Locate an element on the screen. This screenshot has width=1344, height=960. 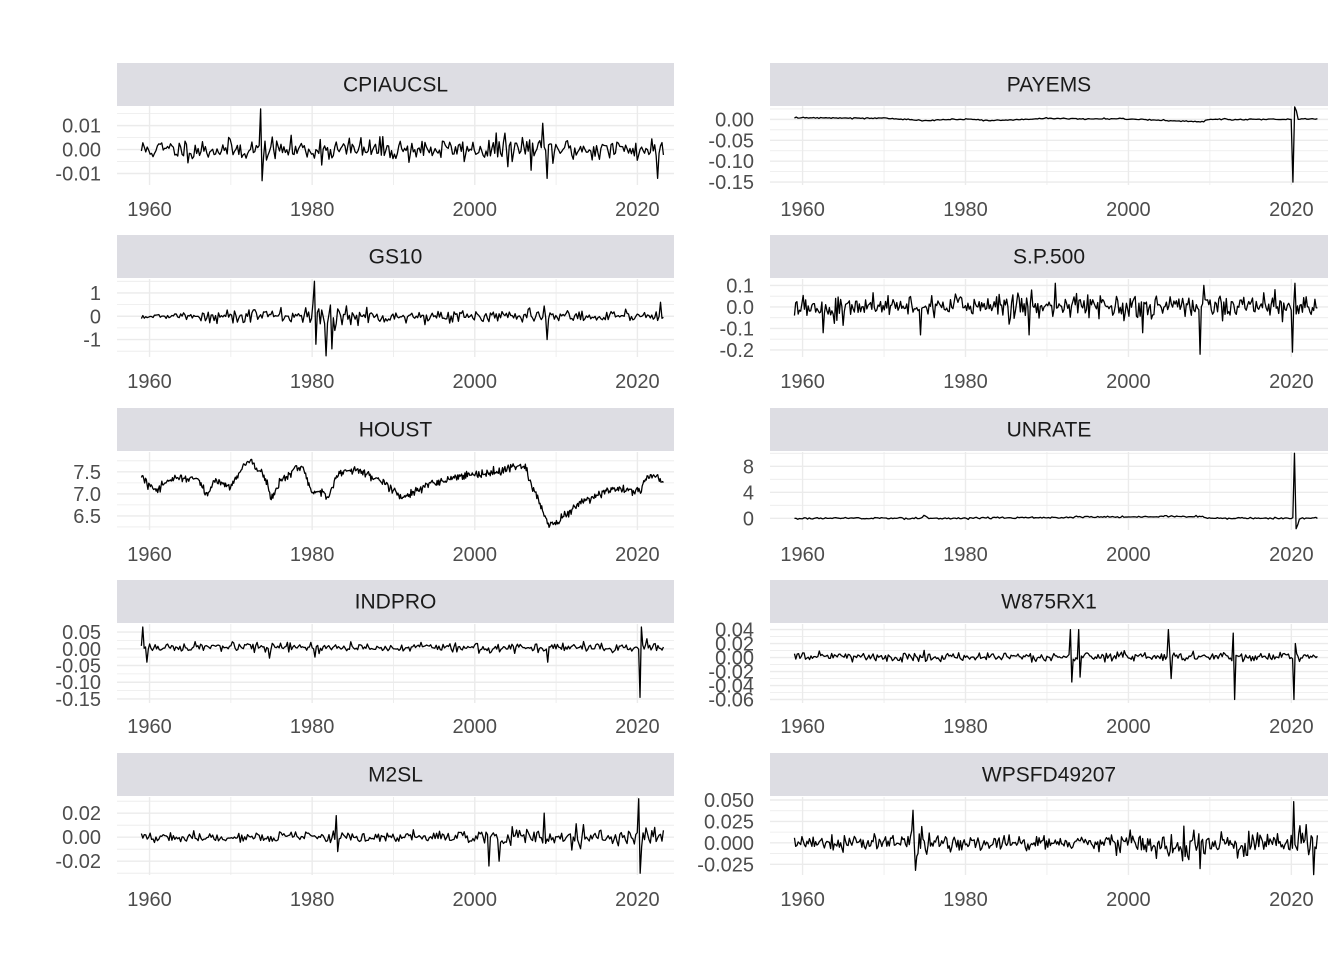
strip-w875rx1 is located at coordinates (1049, 601).